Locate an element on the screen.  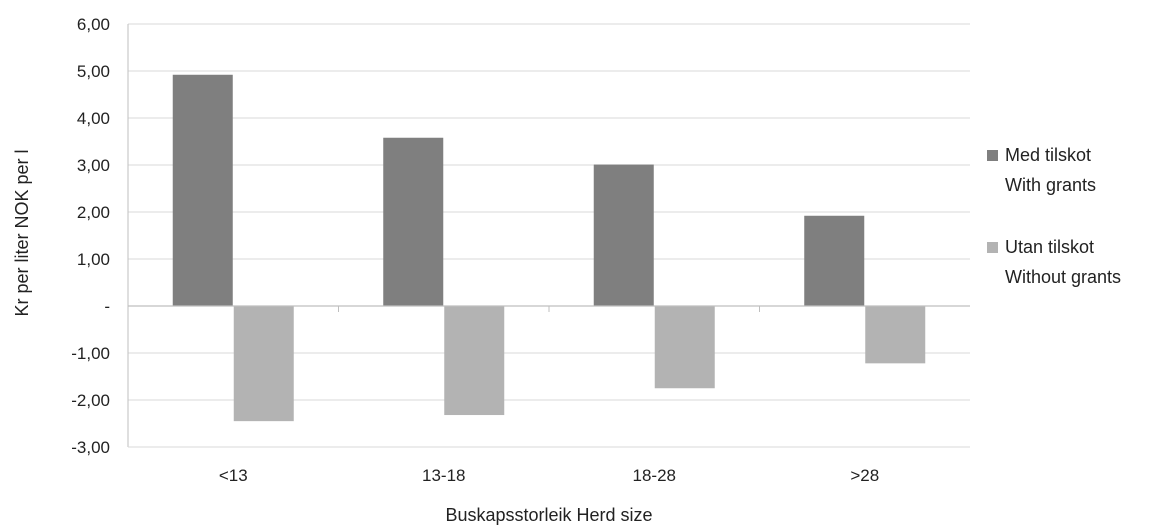
y-tick-label: 1,00 is located at coordinates (93, 259).